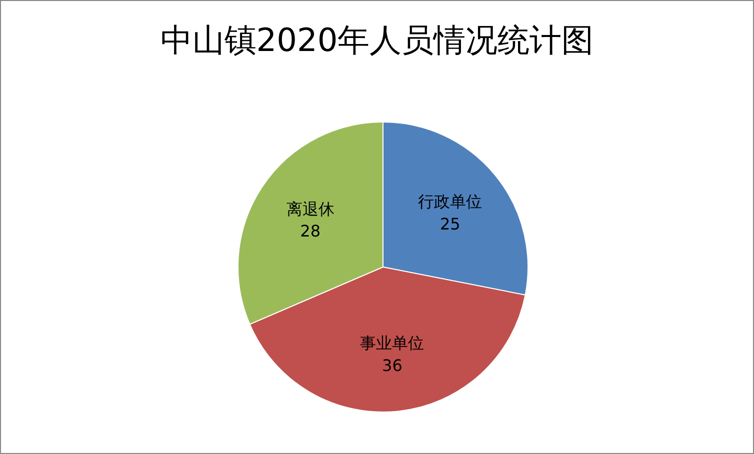 This screenshot has width=754, height=454. I want to click on slice-label: 离退休, so click(310, 208).